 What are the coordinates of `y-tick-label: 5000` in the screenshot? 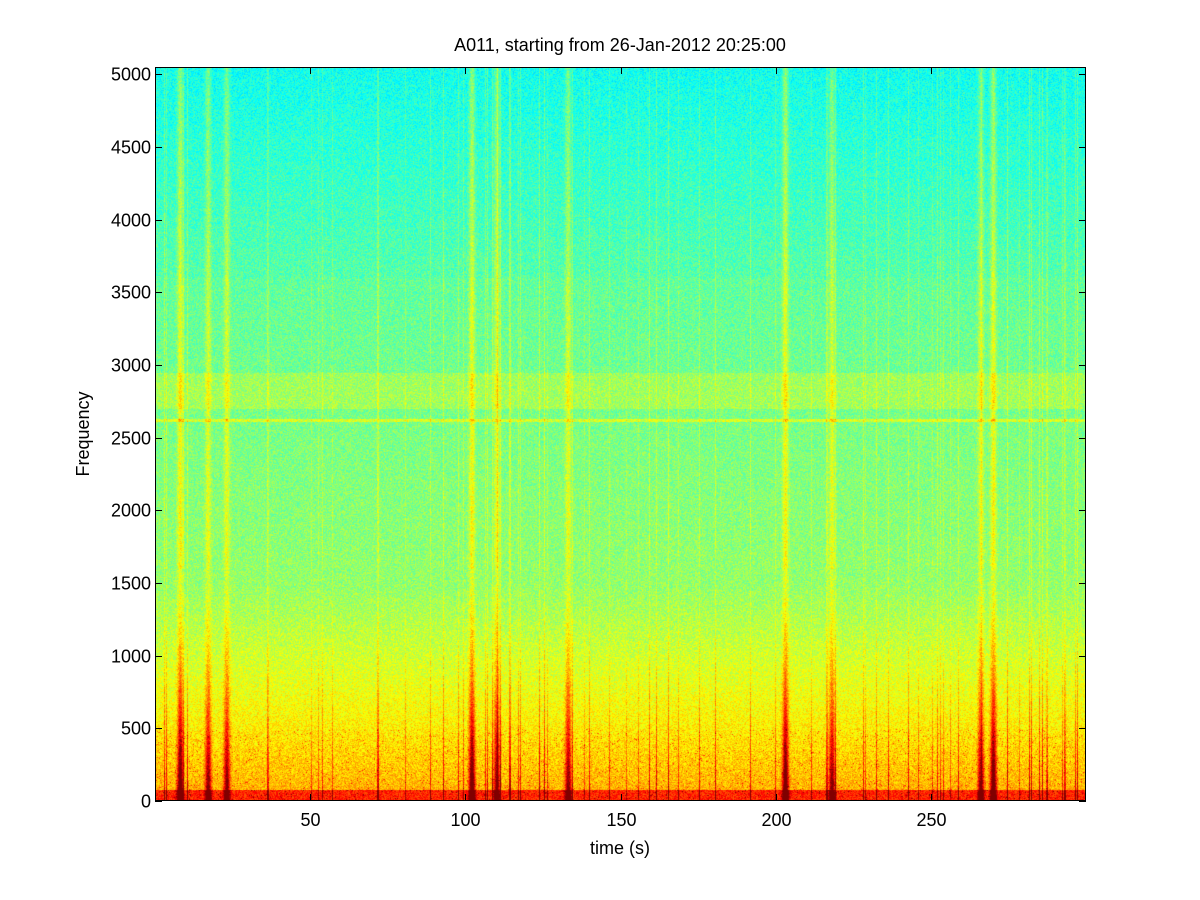 It's located at (131, 75).